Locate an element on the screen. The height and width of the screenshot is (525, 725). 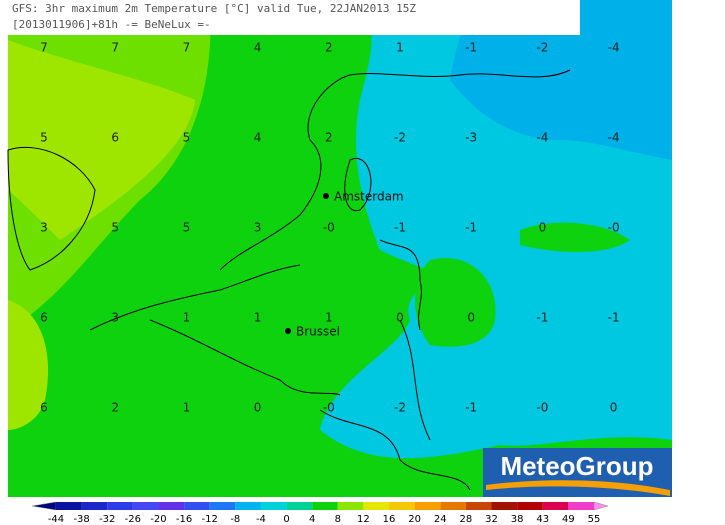
colorbar-label: 32 is located at coordinates (491, 519).